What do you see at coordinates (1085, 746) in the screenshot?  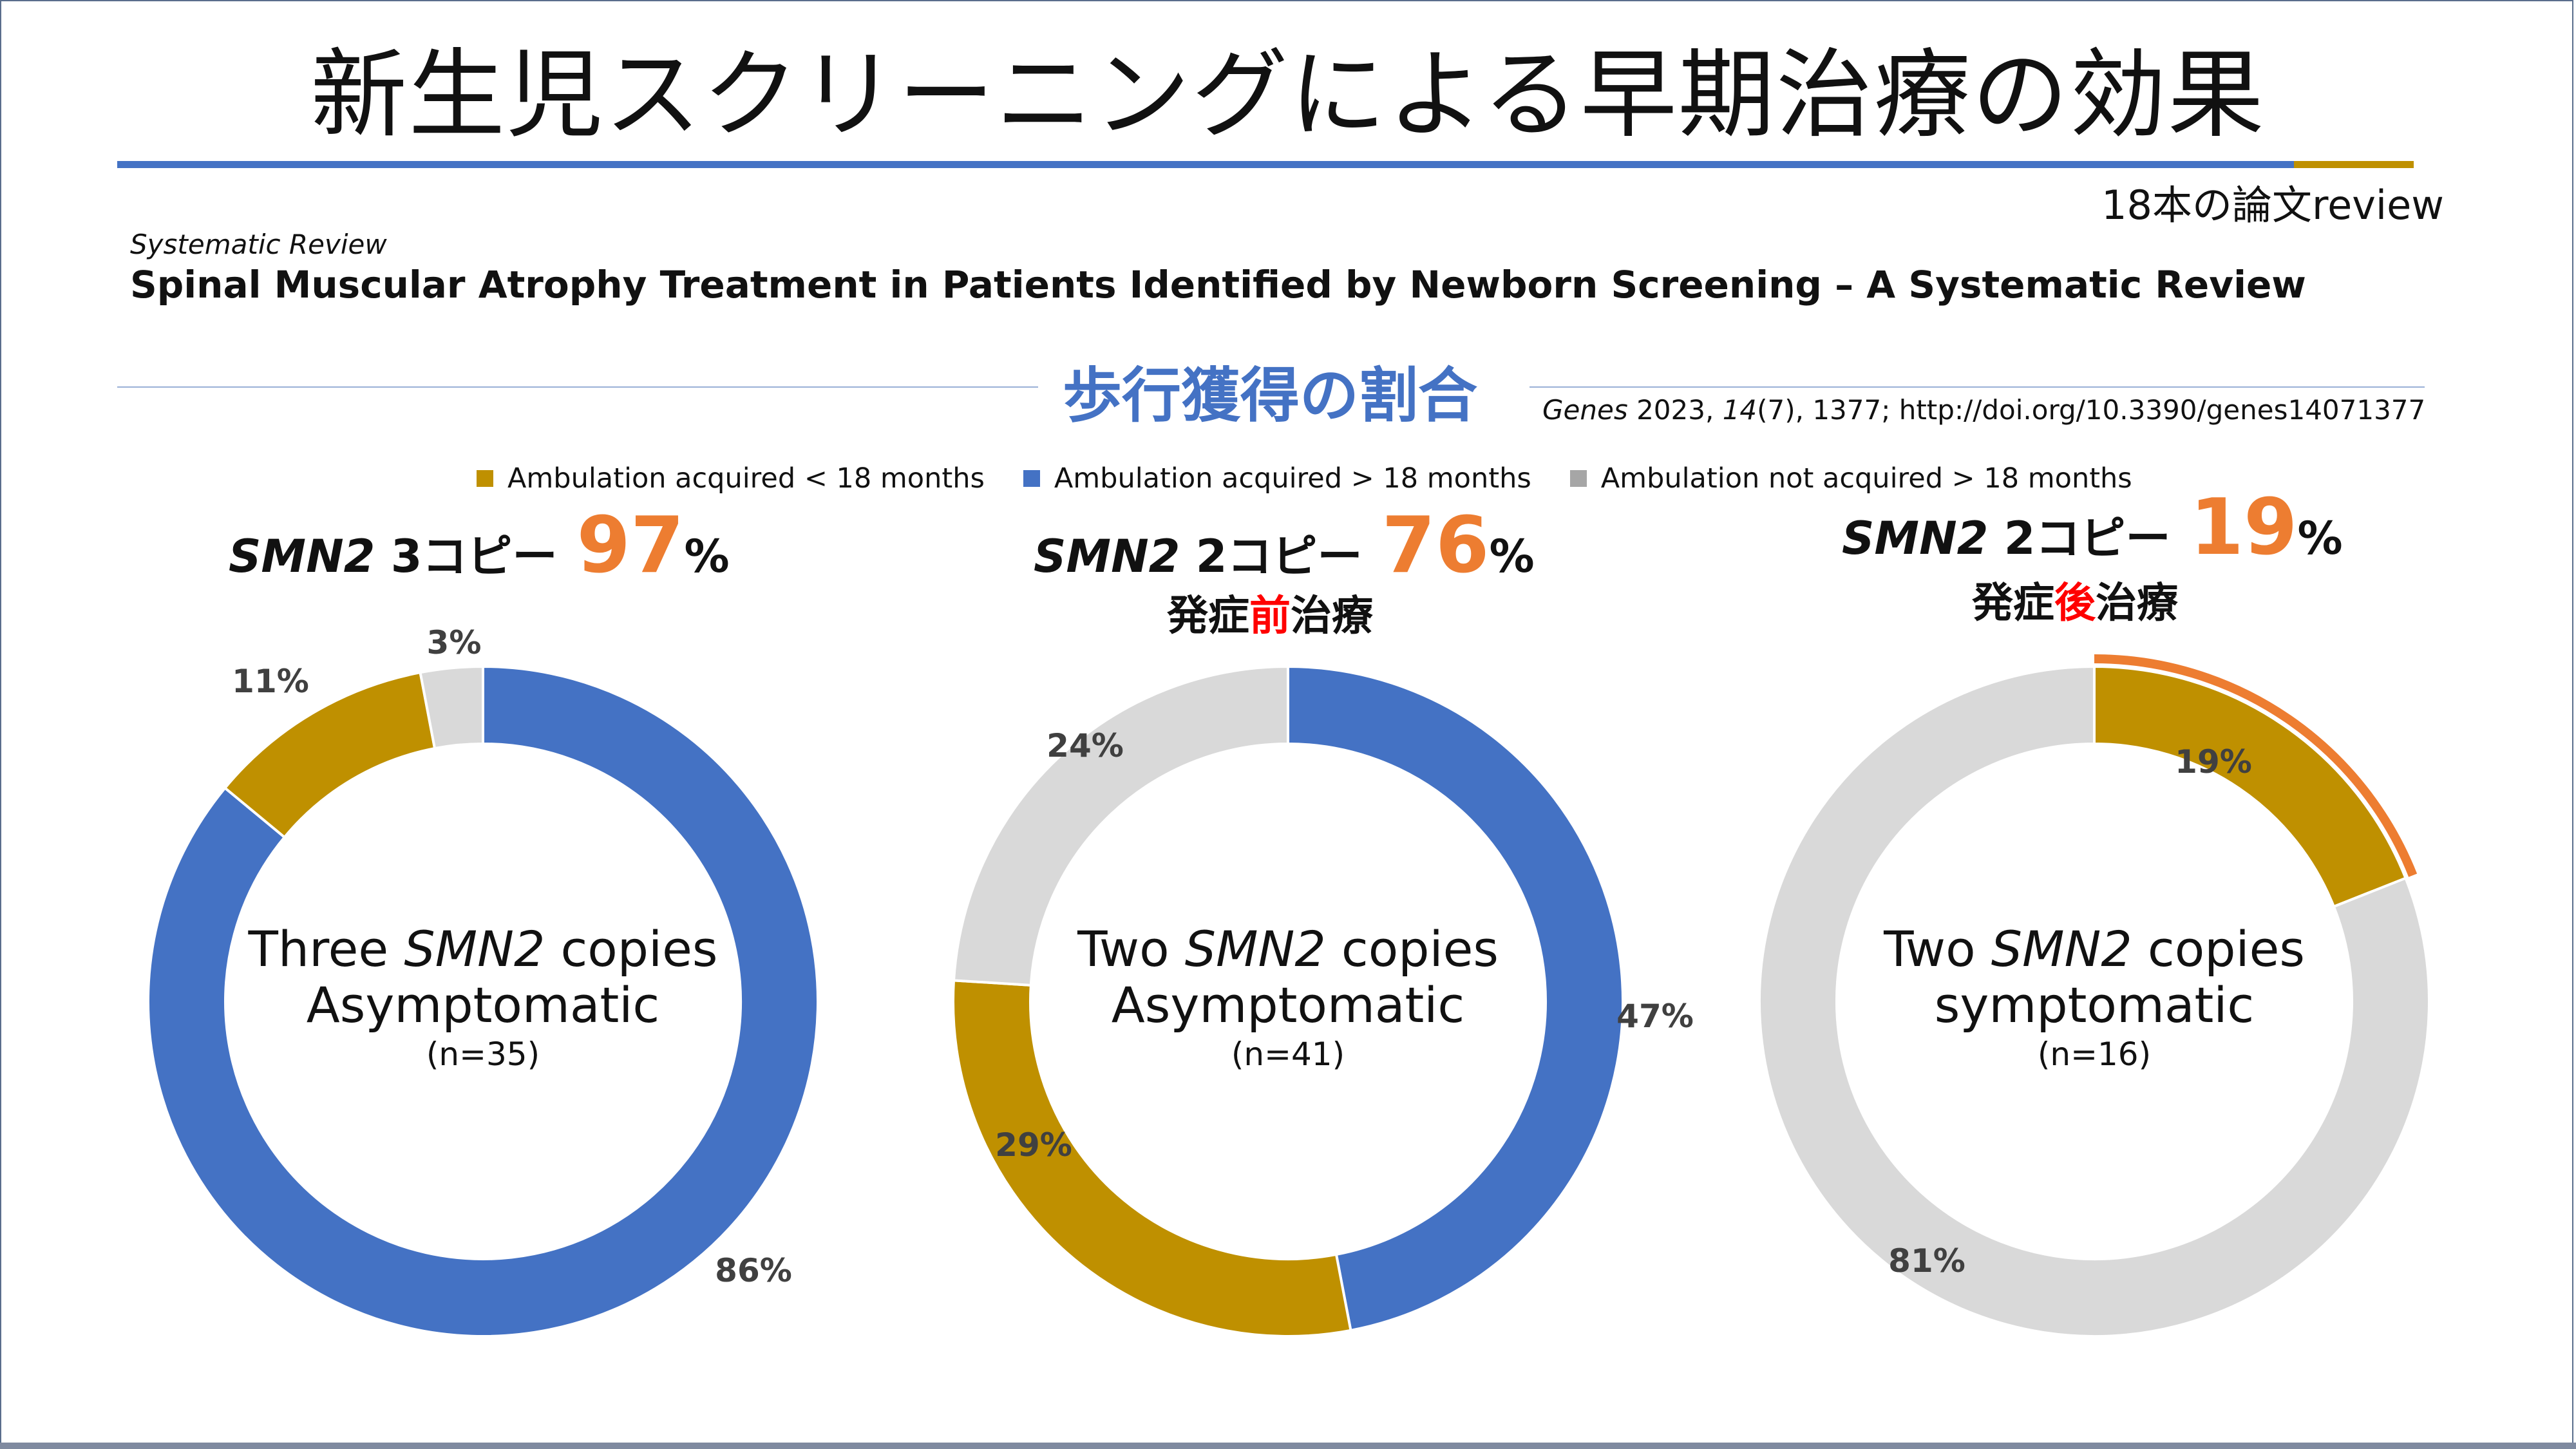 I see `data-label-not-acquired: 24%` at bounding box center [1085, 746].